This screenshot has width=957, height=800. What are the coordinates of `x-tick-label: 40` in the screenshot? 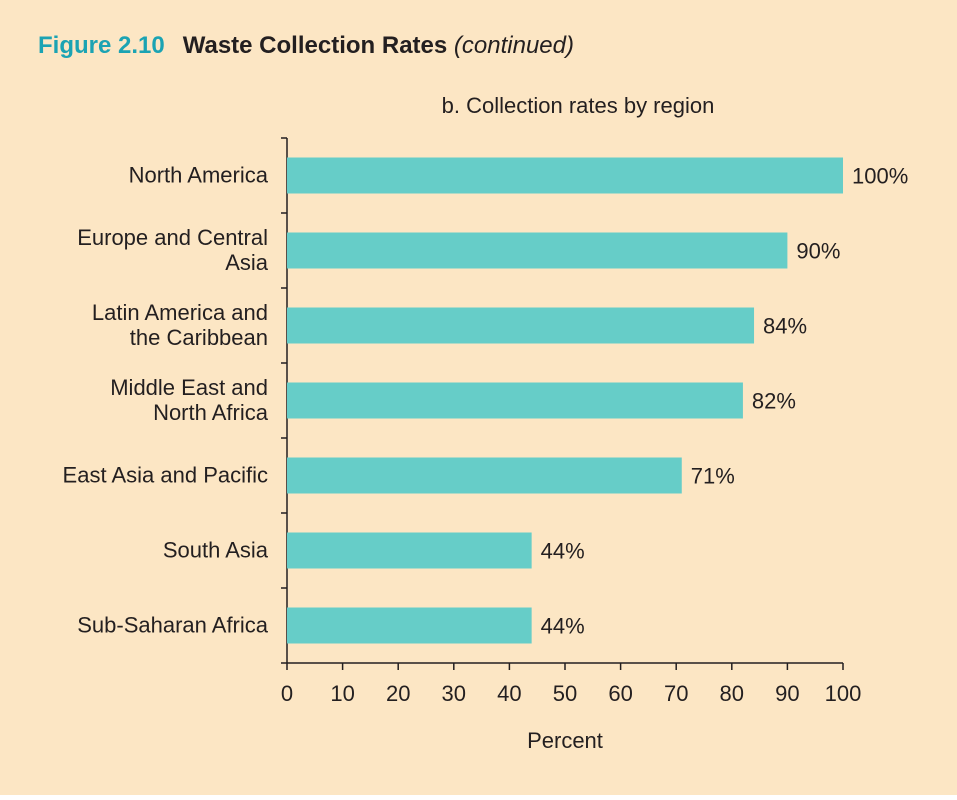 It's located at (509, 693).